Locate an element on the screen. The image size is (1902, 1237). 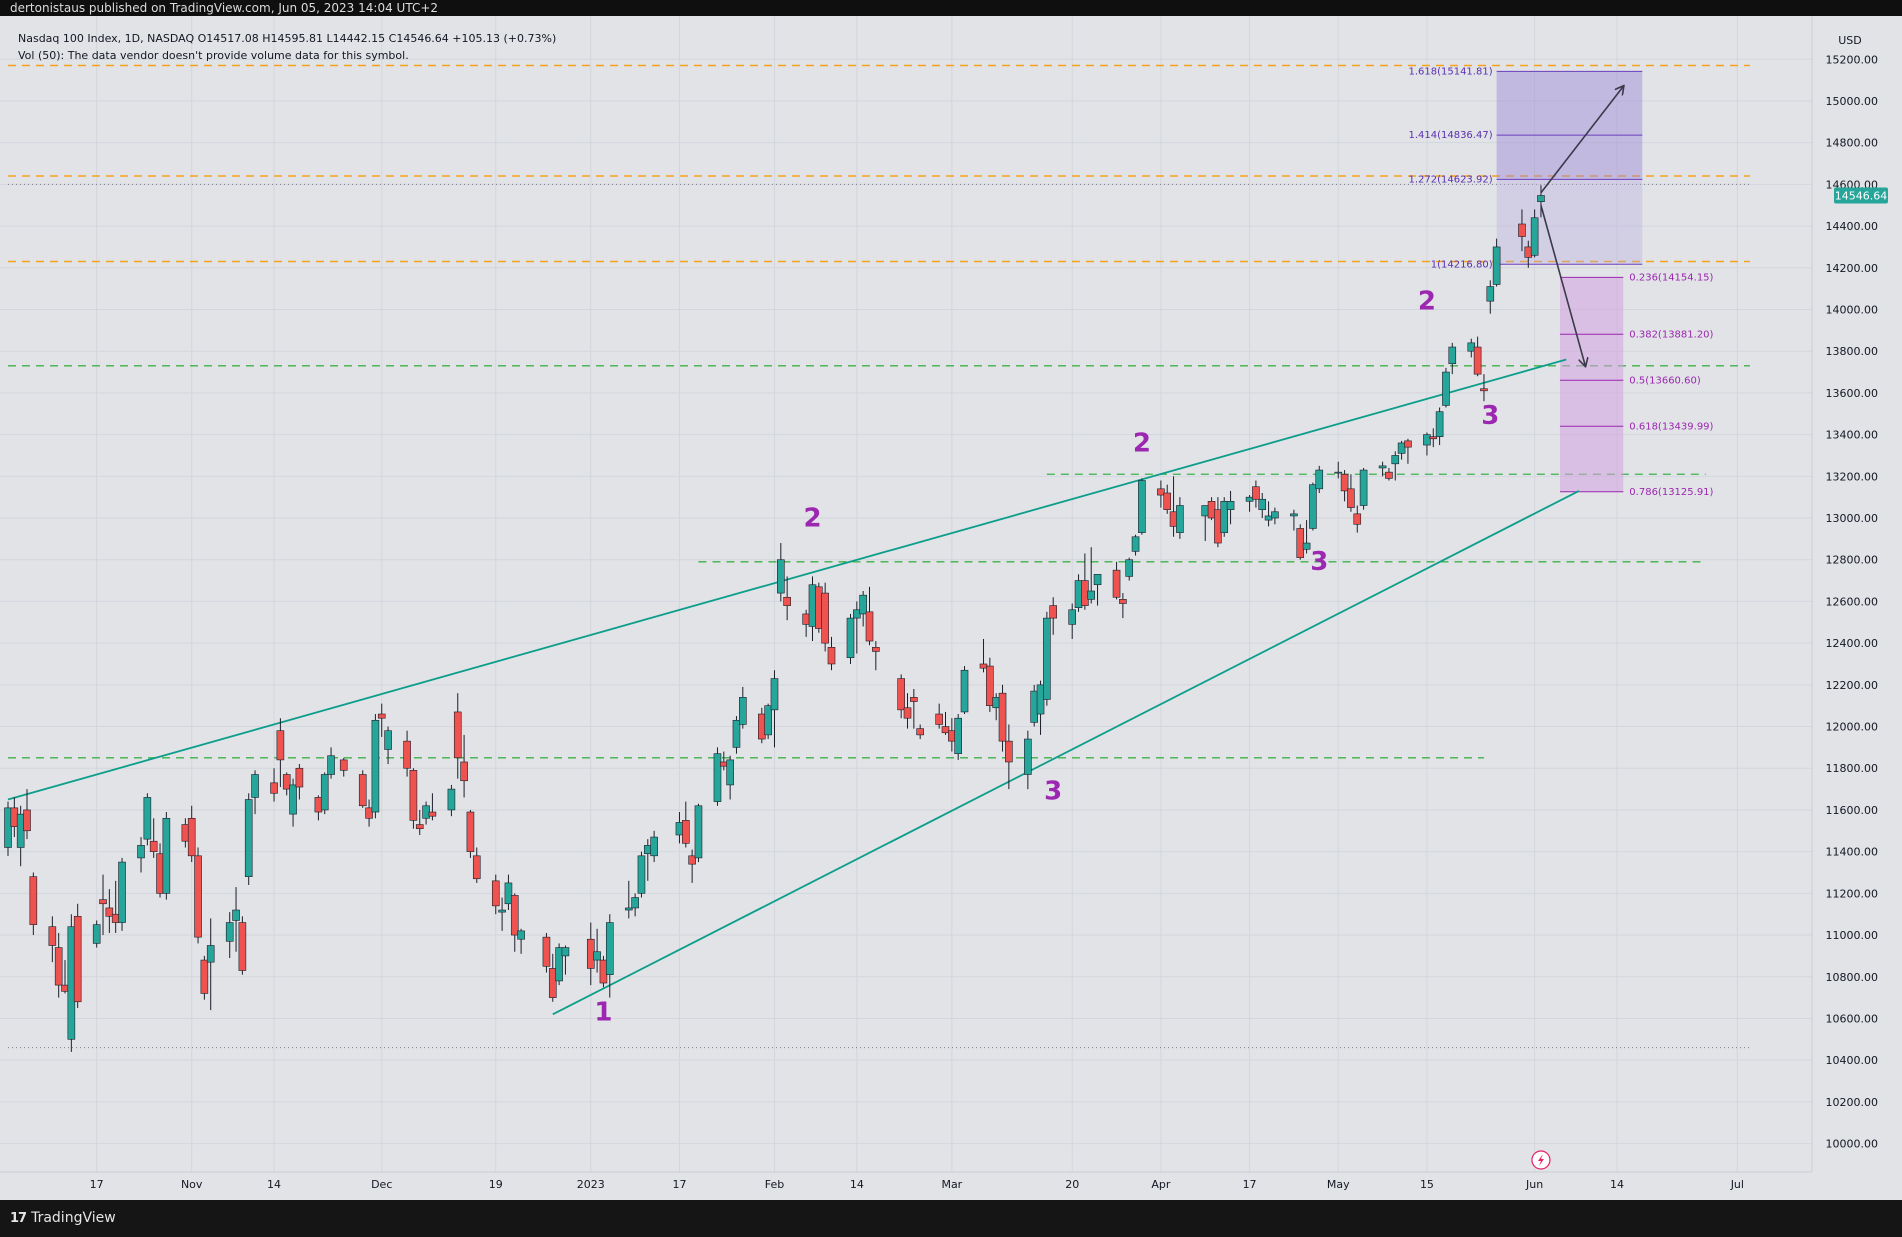
price-tick-label: 15000.00 is located at coordinates (1852, 101).